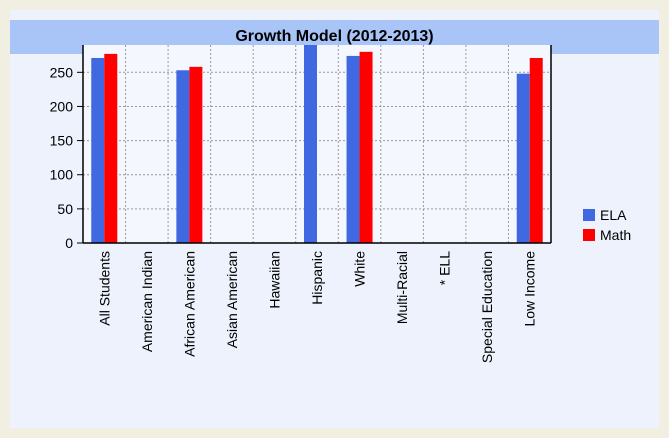  What do you see at coordinates (334, 36) in the screenshot?
I see `chart-title: Growth Model (2012-2013)` at bounding box center [334, 36].